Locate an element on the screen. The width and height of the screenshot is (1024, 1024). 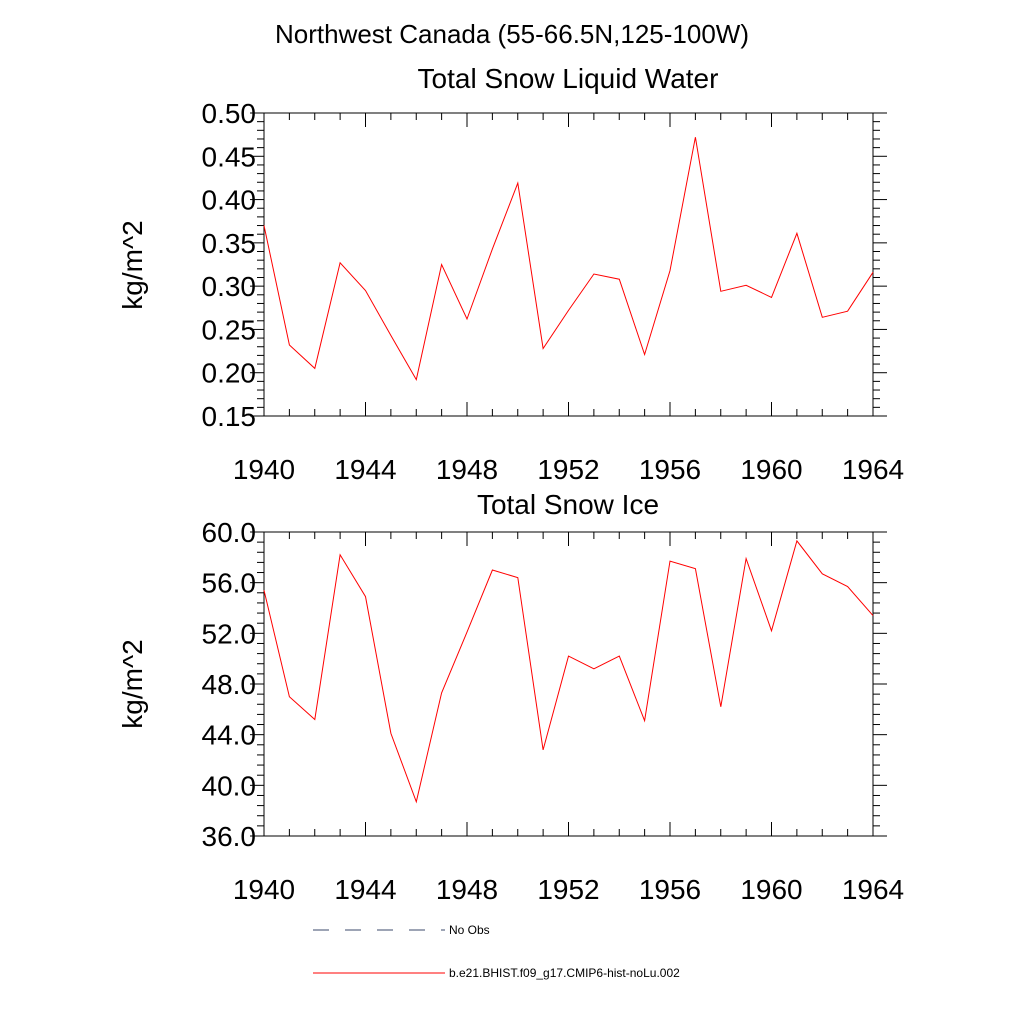
y-tick-label: 56.0 is located at coordinates (229, 583).